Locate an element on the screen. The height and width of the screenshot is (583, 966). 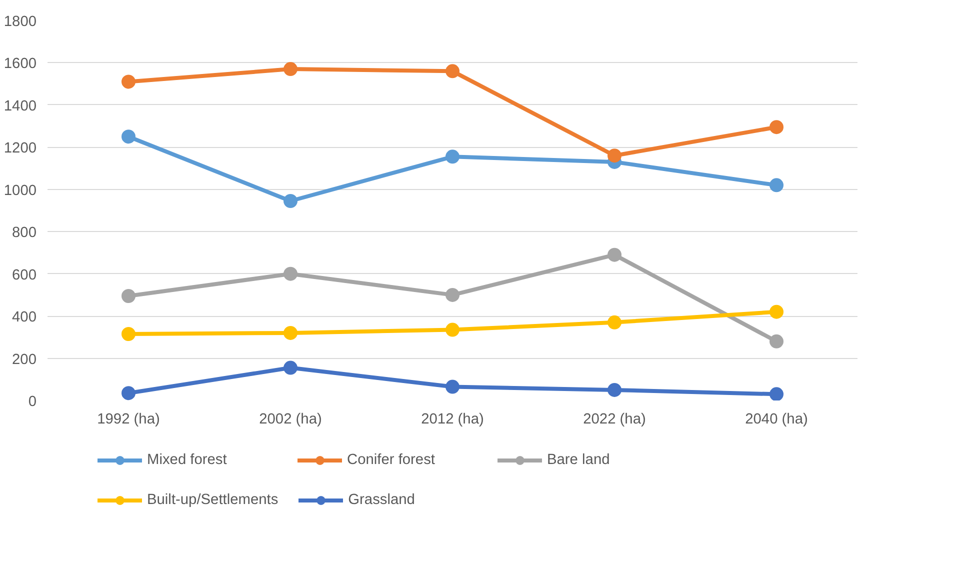
y-tick-label: 1000 is located at coordinates (20, 190).